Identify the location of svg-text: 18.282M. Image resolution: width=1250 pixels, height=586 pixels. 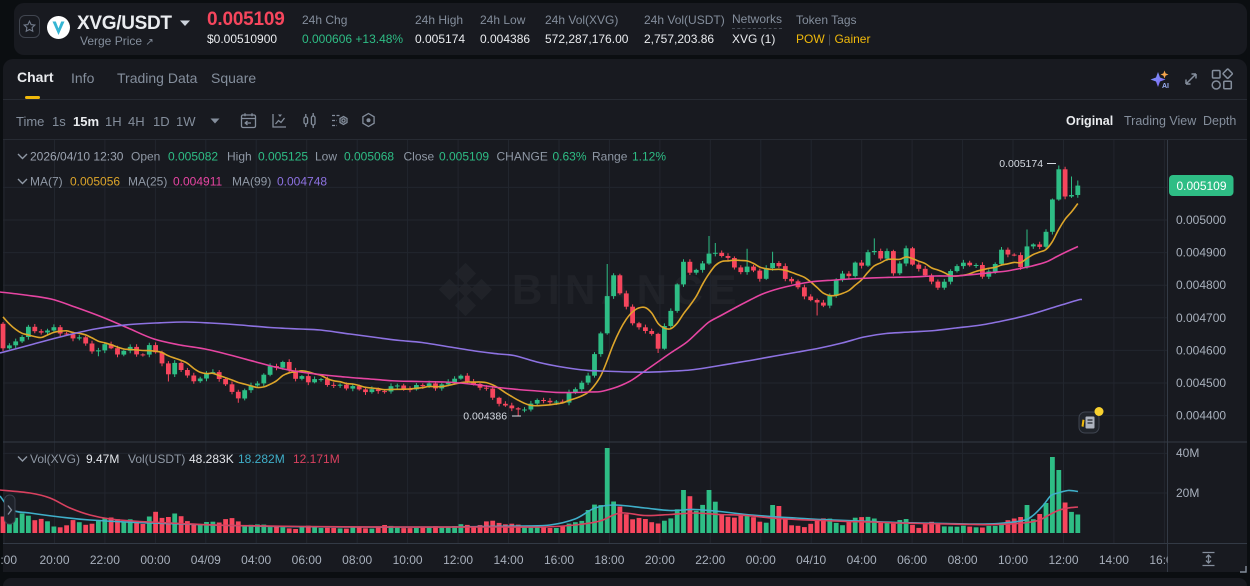
(261, 459).